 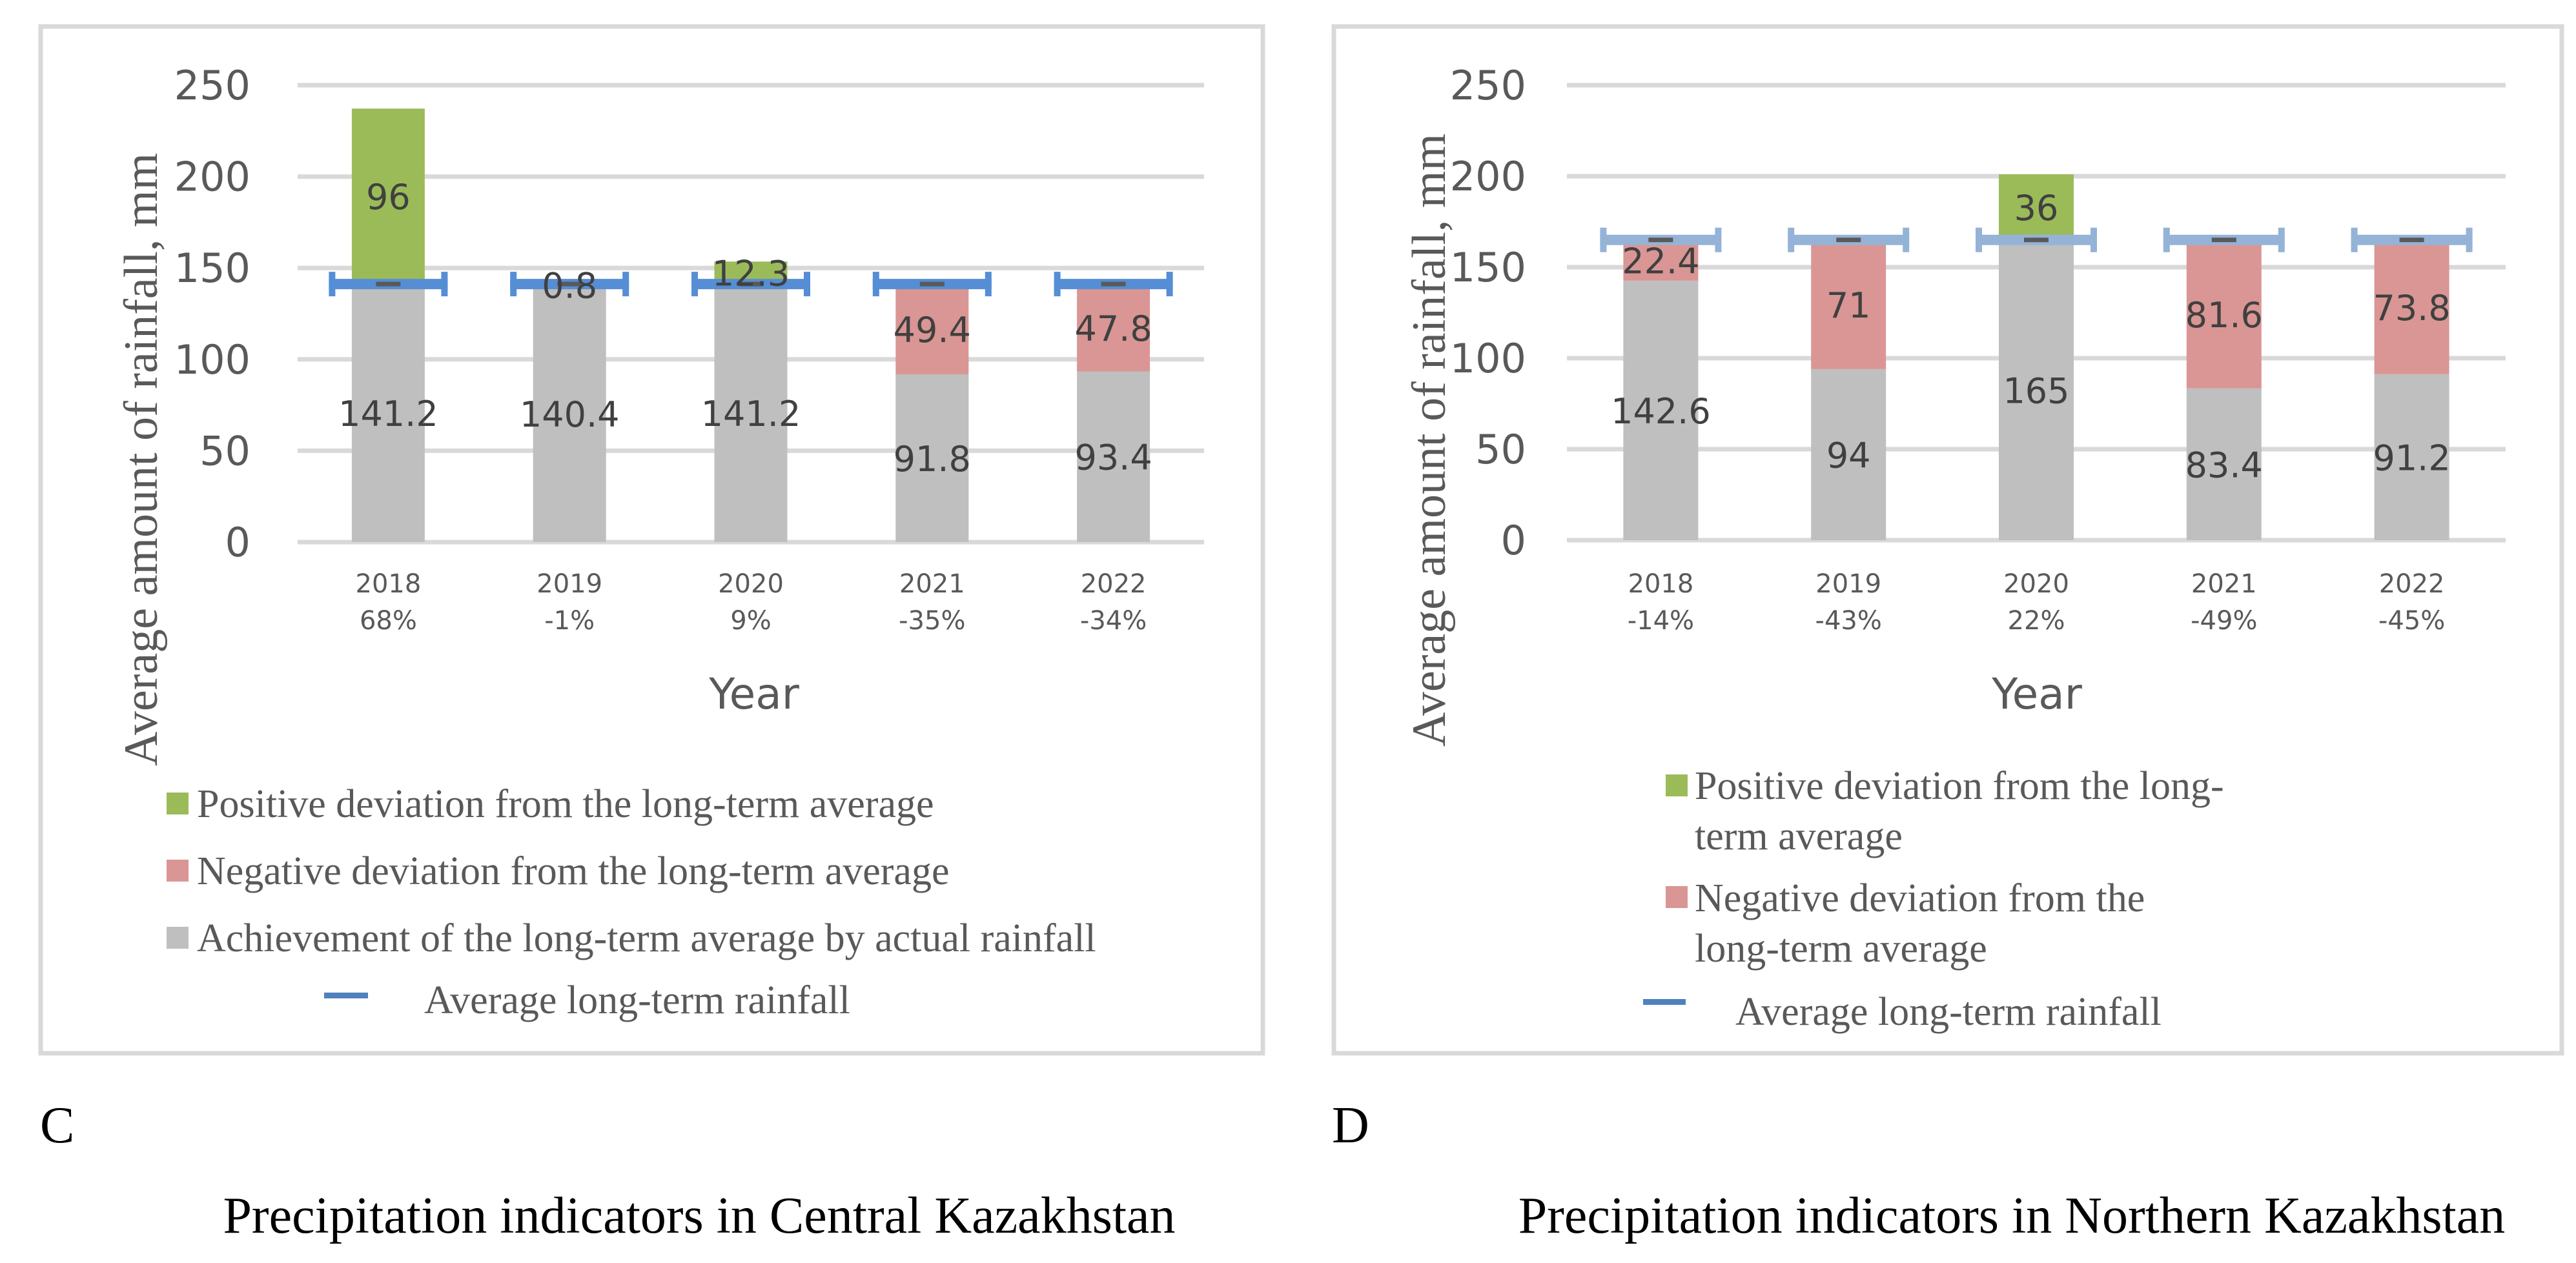 I want to click on data-labels: 141.2 96 140.4 0.8 141.2 12.3 91.8 49.4 93.4 47.8, so click(x=745, y=328).